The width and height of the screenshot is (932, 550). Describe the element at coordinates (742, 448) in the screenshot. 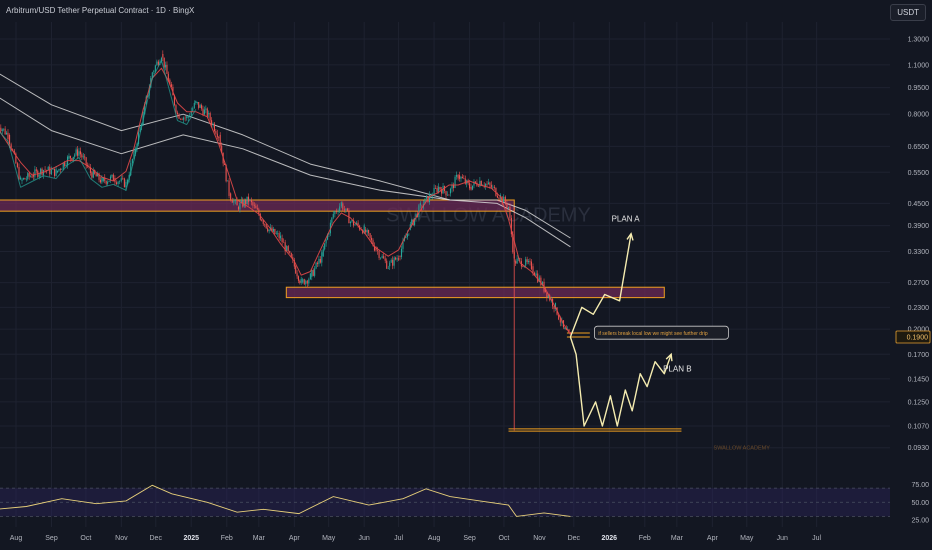

I see `annotation-watermark-small: SWALLOW ACADEMY` at that location.